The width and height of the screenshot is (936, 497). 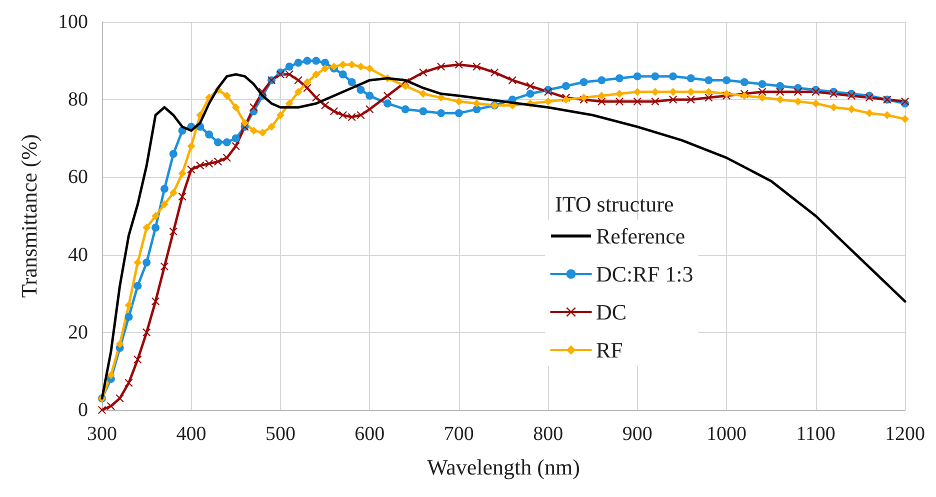 What do you see at coordinates (78, 177) in the screenshot?
I see `y-tick-label: 60` at bounding box center [78, 177].